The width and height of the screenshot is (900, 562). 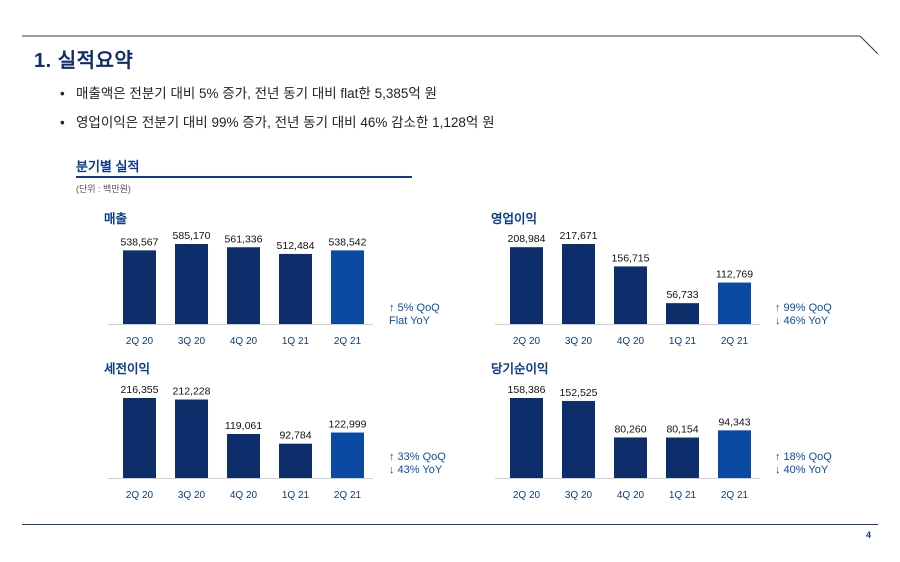 I want to click on section-title: 분기별 실적, so click(x=108, y=166).